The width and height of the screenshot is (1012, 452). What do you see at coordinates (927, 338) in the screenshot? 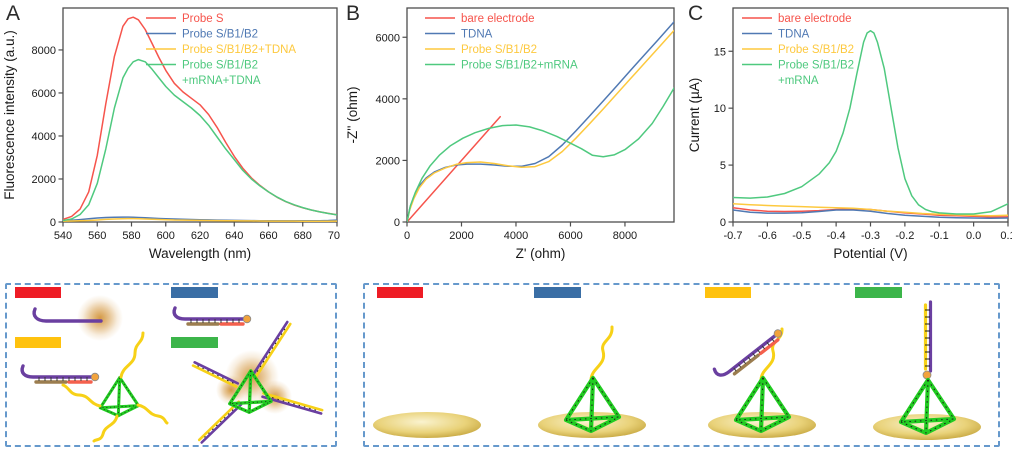
I see `signal-duplex-rungs` at bounding box center [927, 338].